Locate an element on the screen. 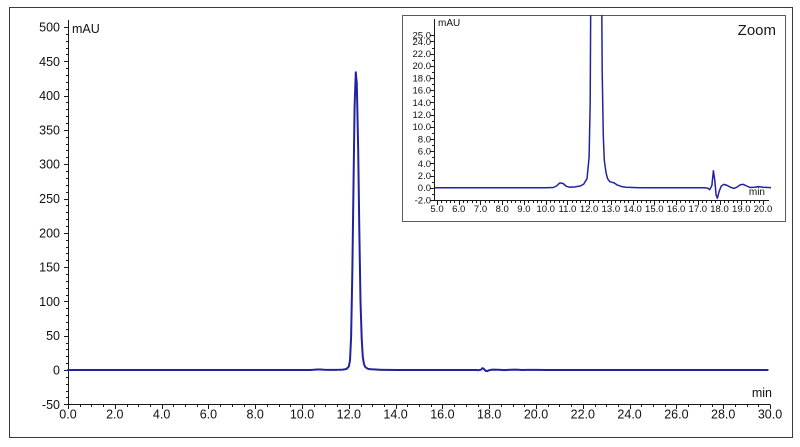  x-tick-label: 15.0 is located at coordinates (654, 209).